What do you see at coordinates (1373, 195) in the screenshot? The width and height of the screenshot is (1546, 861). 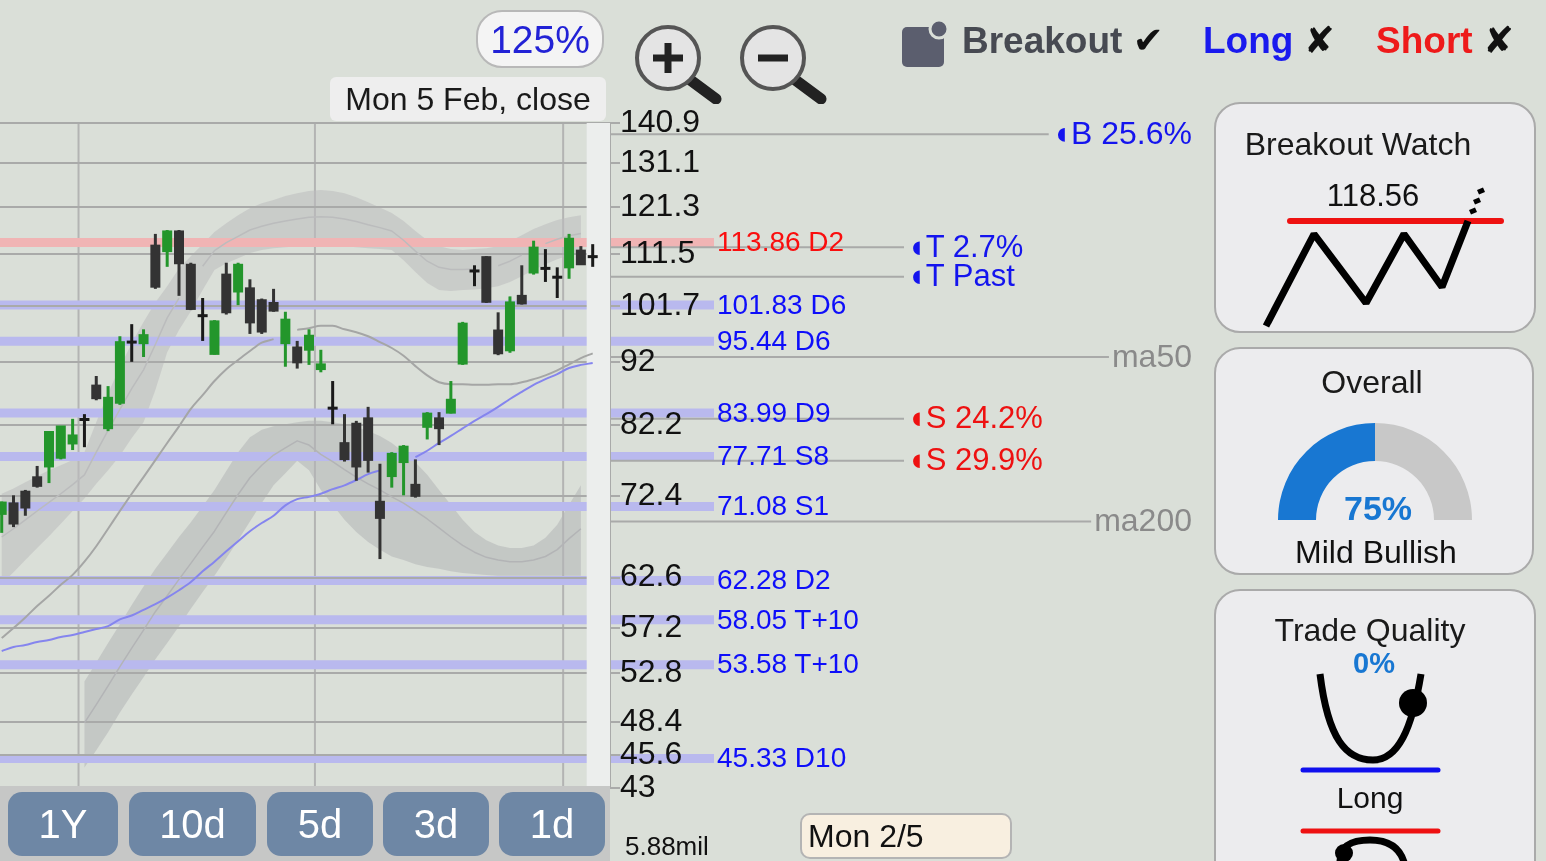 I see `text: 118.56` at bounding box center [1373, 195].